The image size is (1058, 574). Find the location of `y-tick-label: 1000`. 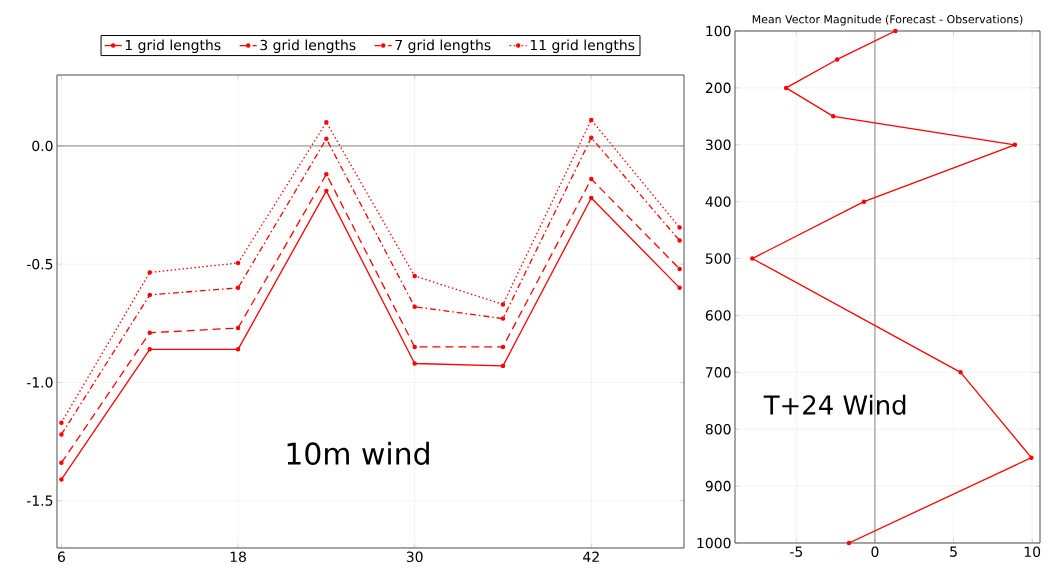

y-tick-label: 1000 is located at coordinates (714, 543).